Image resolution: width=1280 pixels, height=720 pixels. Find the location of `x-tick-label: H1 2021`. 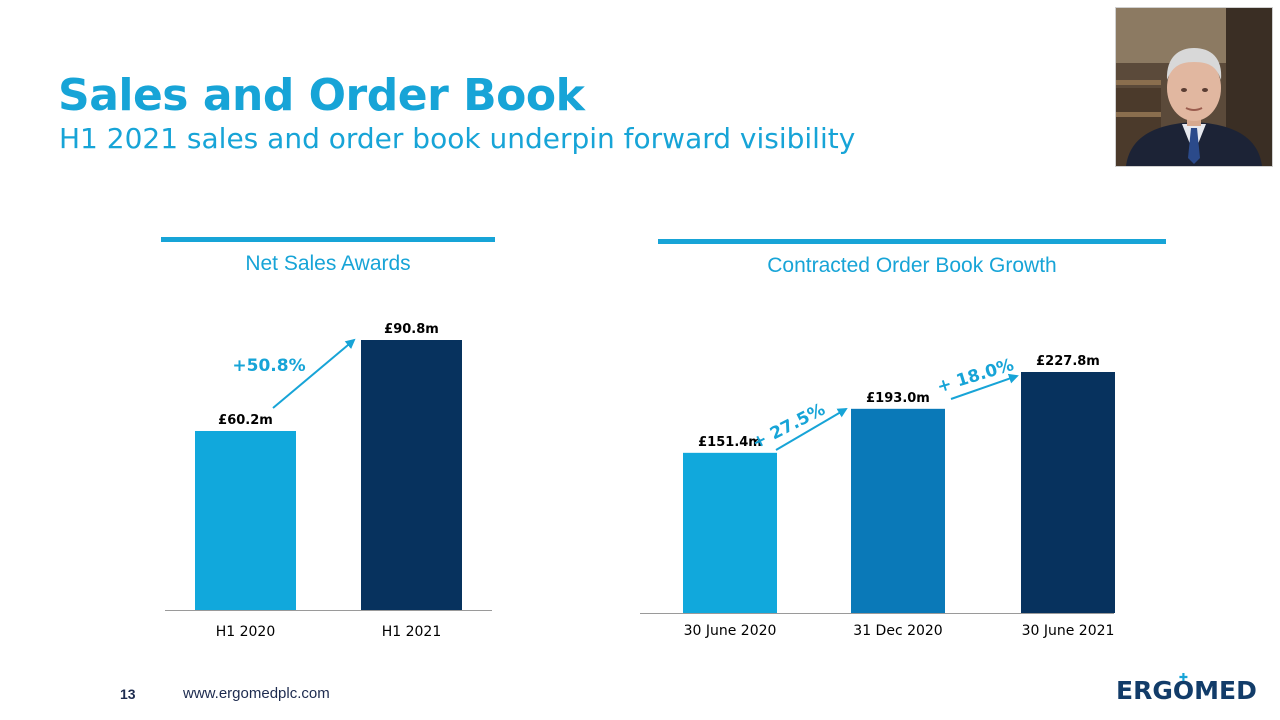

x-tick-label: H1 2021 is located at coordinates (412, 632).